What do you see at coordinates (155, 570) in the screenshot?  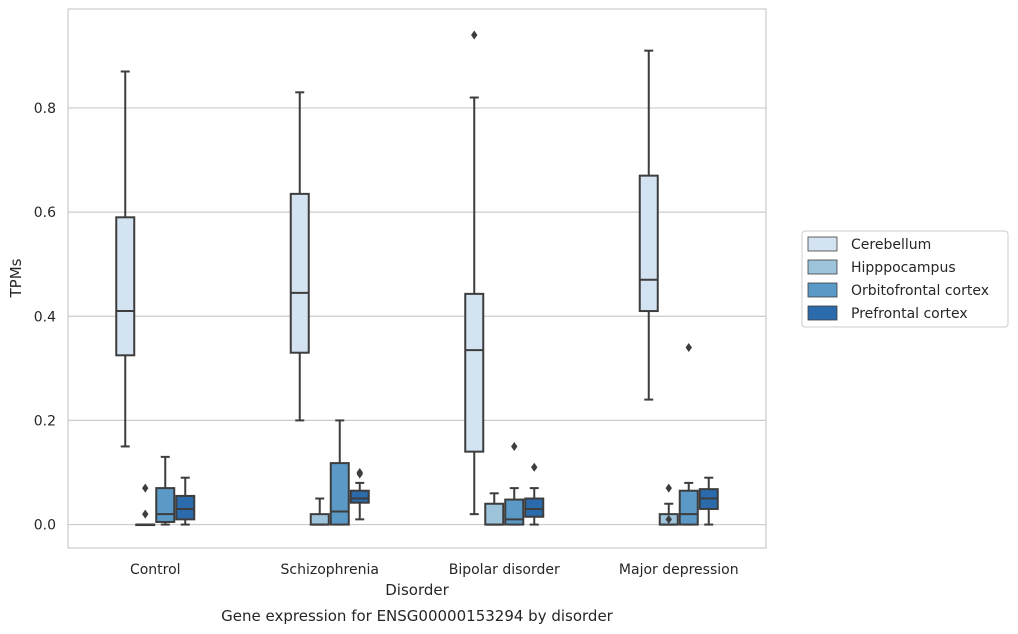 I see `x-tick-label: Control` at bounding box center [155, 570].